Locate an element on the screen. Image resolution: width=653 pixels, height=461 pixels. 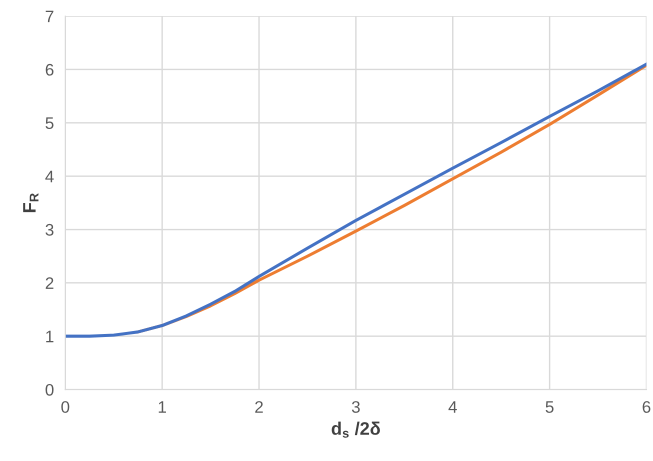
x-tick-label: 5 is located at coordinates (550, 407).